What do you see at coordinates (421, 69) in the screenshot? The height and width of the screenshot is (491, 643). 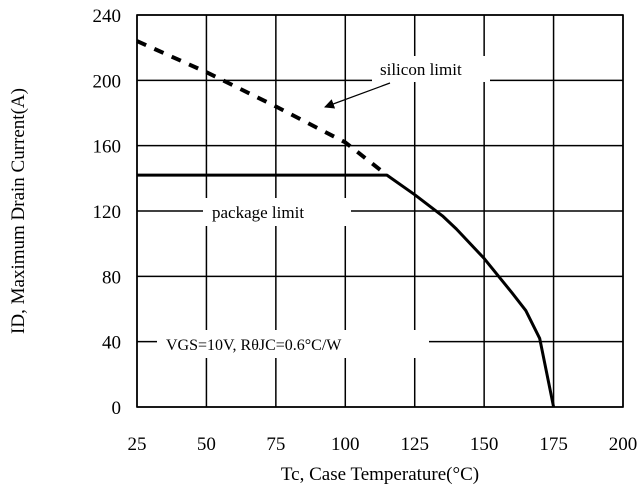 I see `silicon-limit-label: silicon limit` at bounding box center [421, 69].